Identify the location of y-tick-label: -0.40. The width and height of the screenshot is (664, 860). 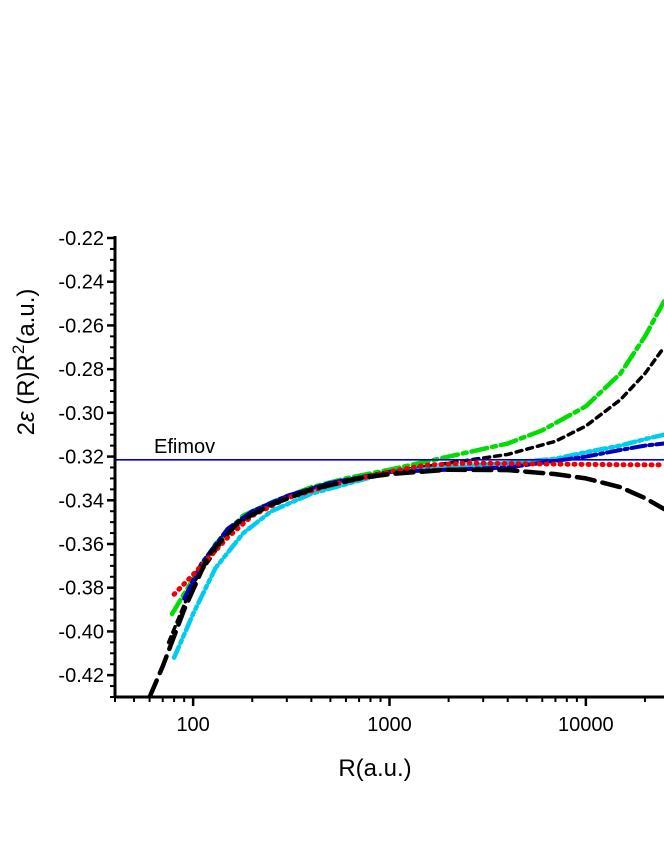
(81, 632).